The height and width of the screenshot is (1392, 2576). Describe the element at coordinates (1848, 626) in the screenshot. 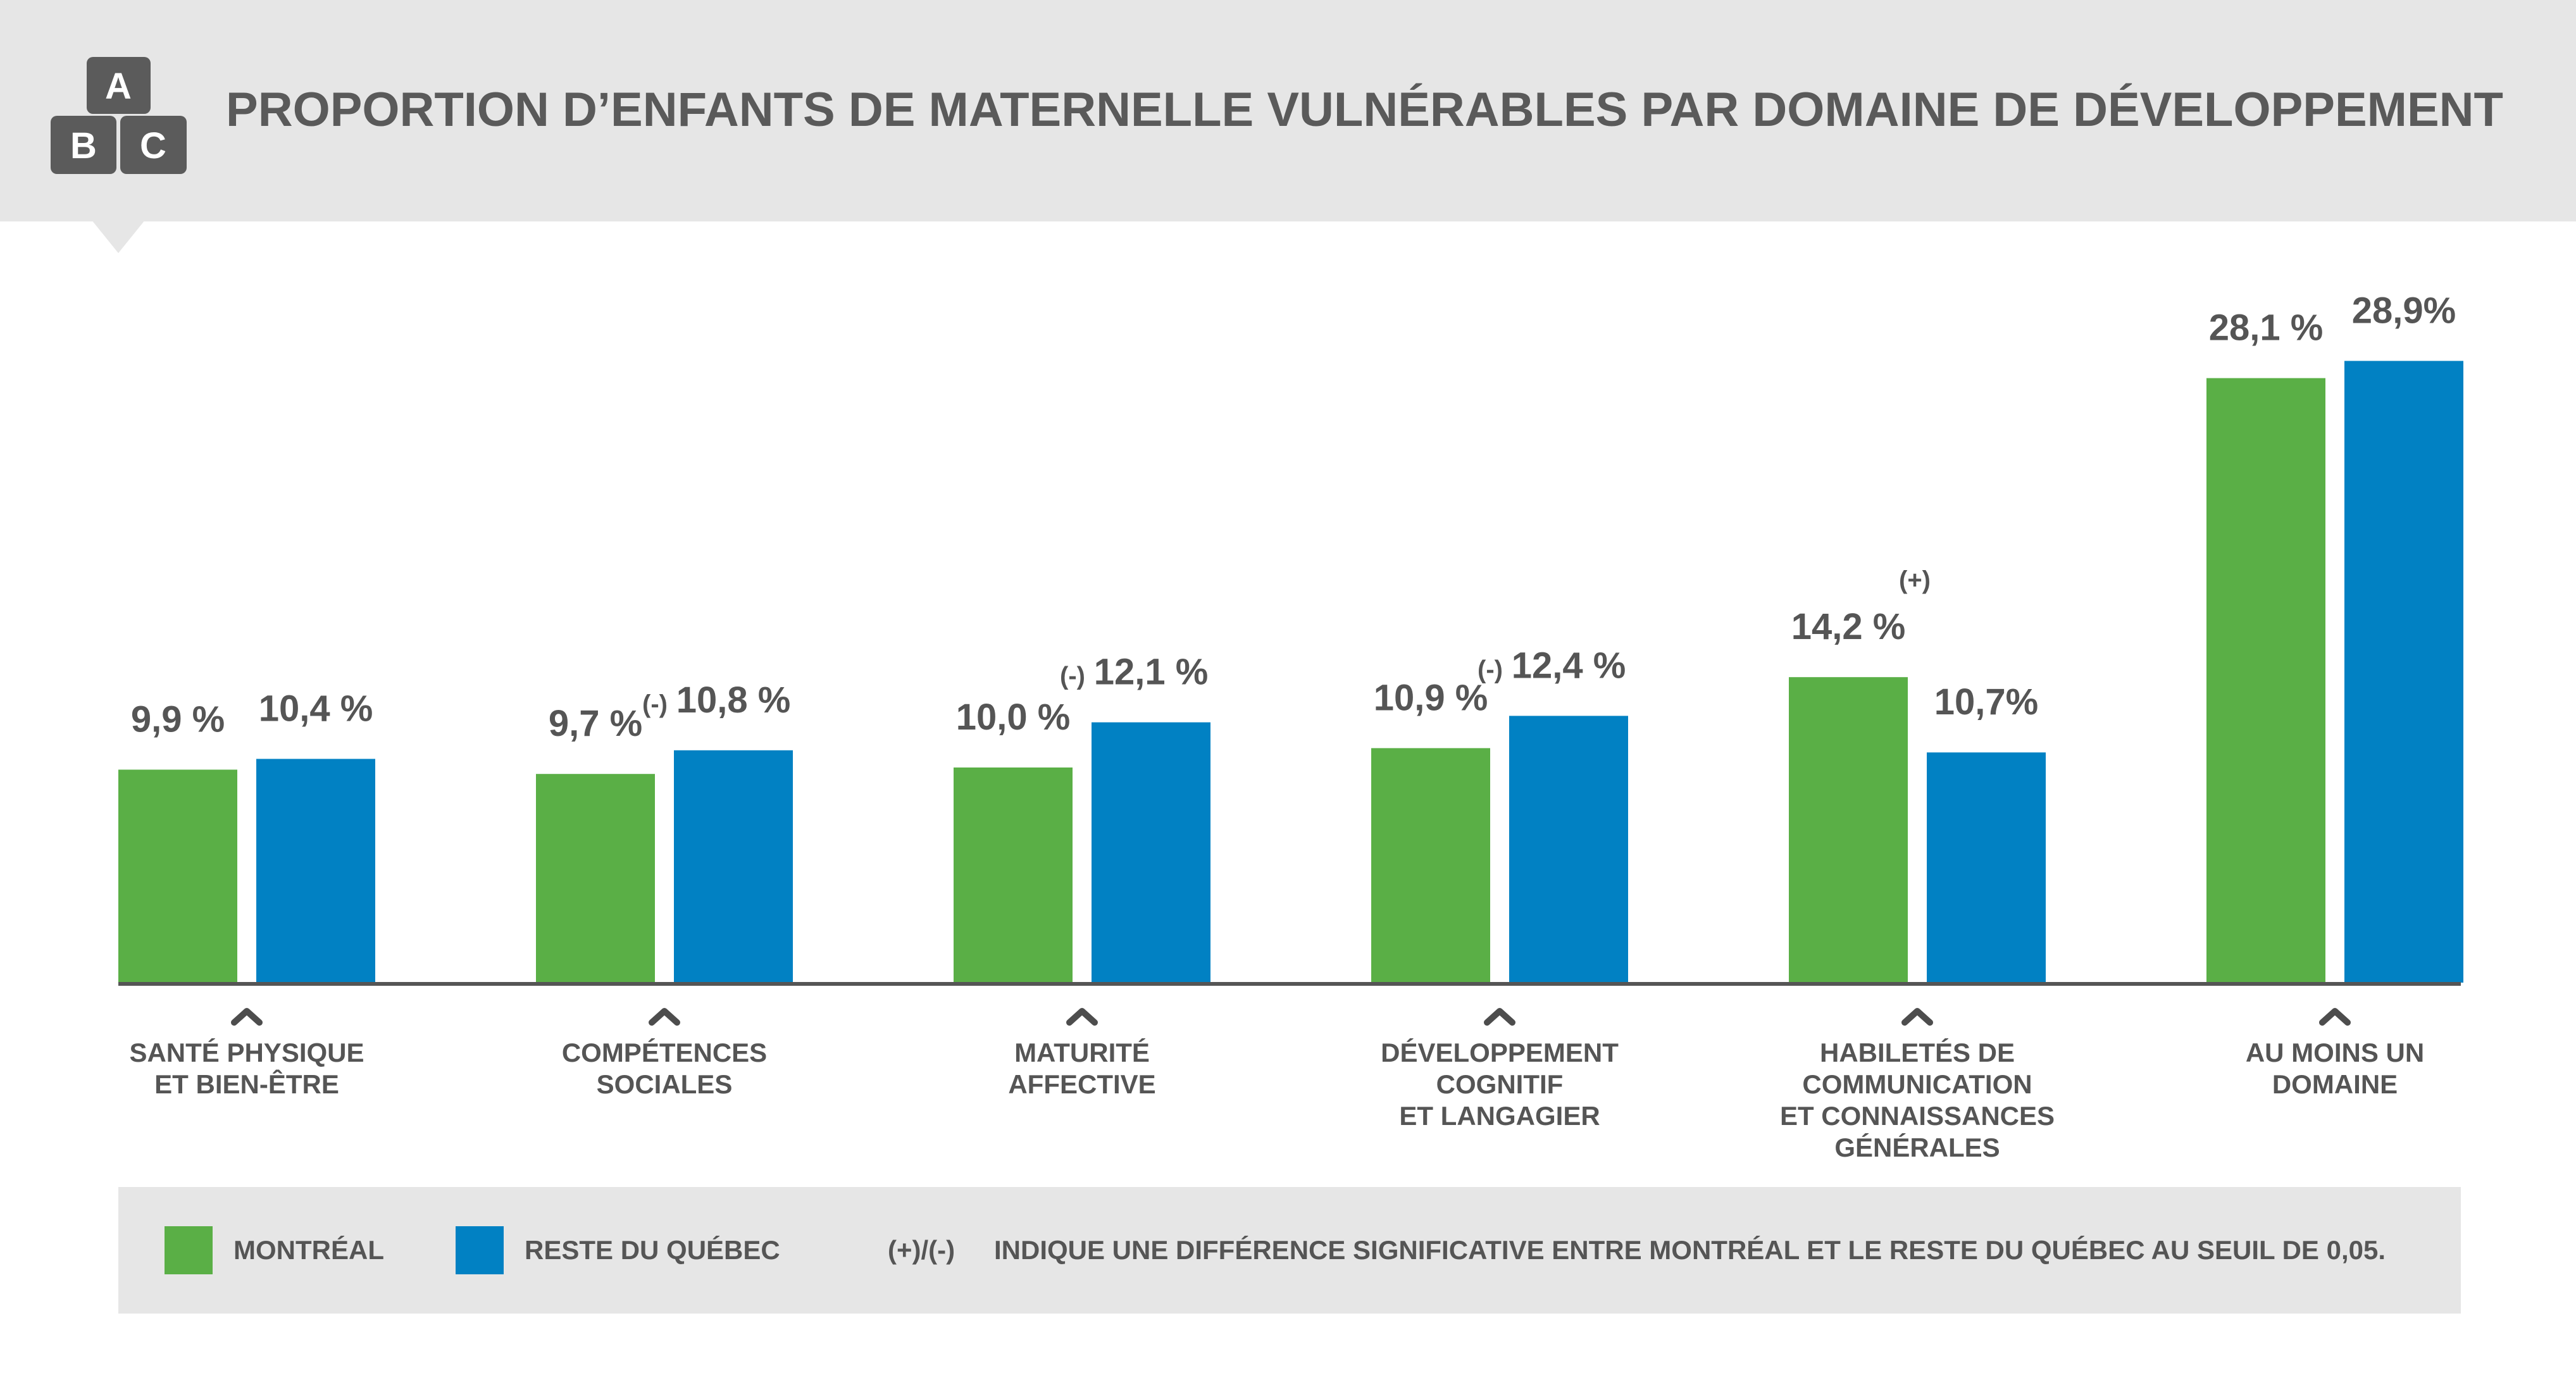

I see `data-label-montreal-4: 14,2 %` at that location.